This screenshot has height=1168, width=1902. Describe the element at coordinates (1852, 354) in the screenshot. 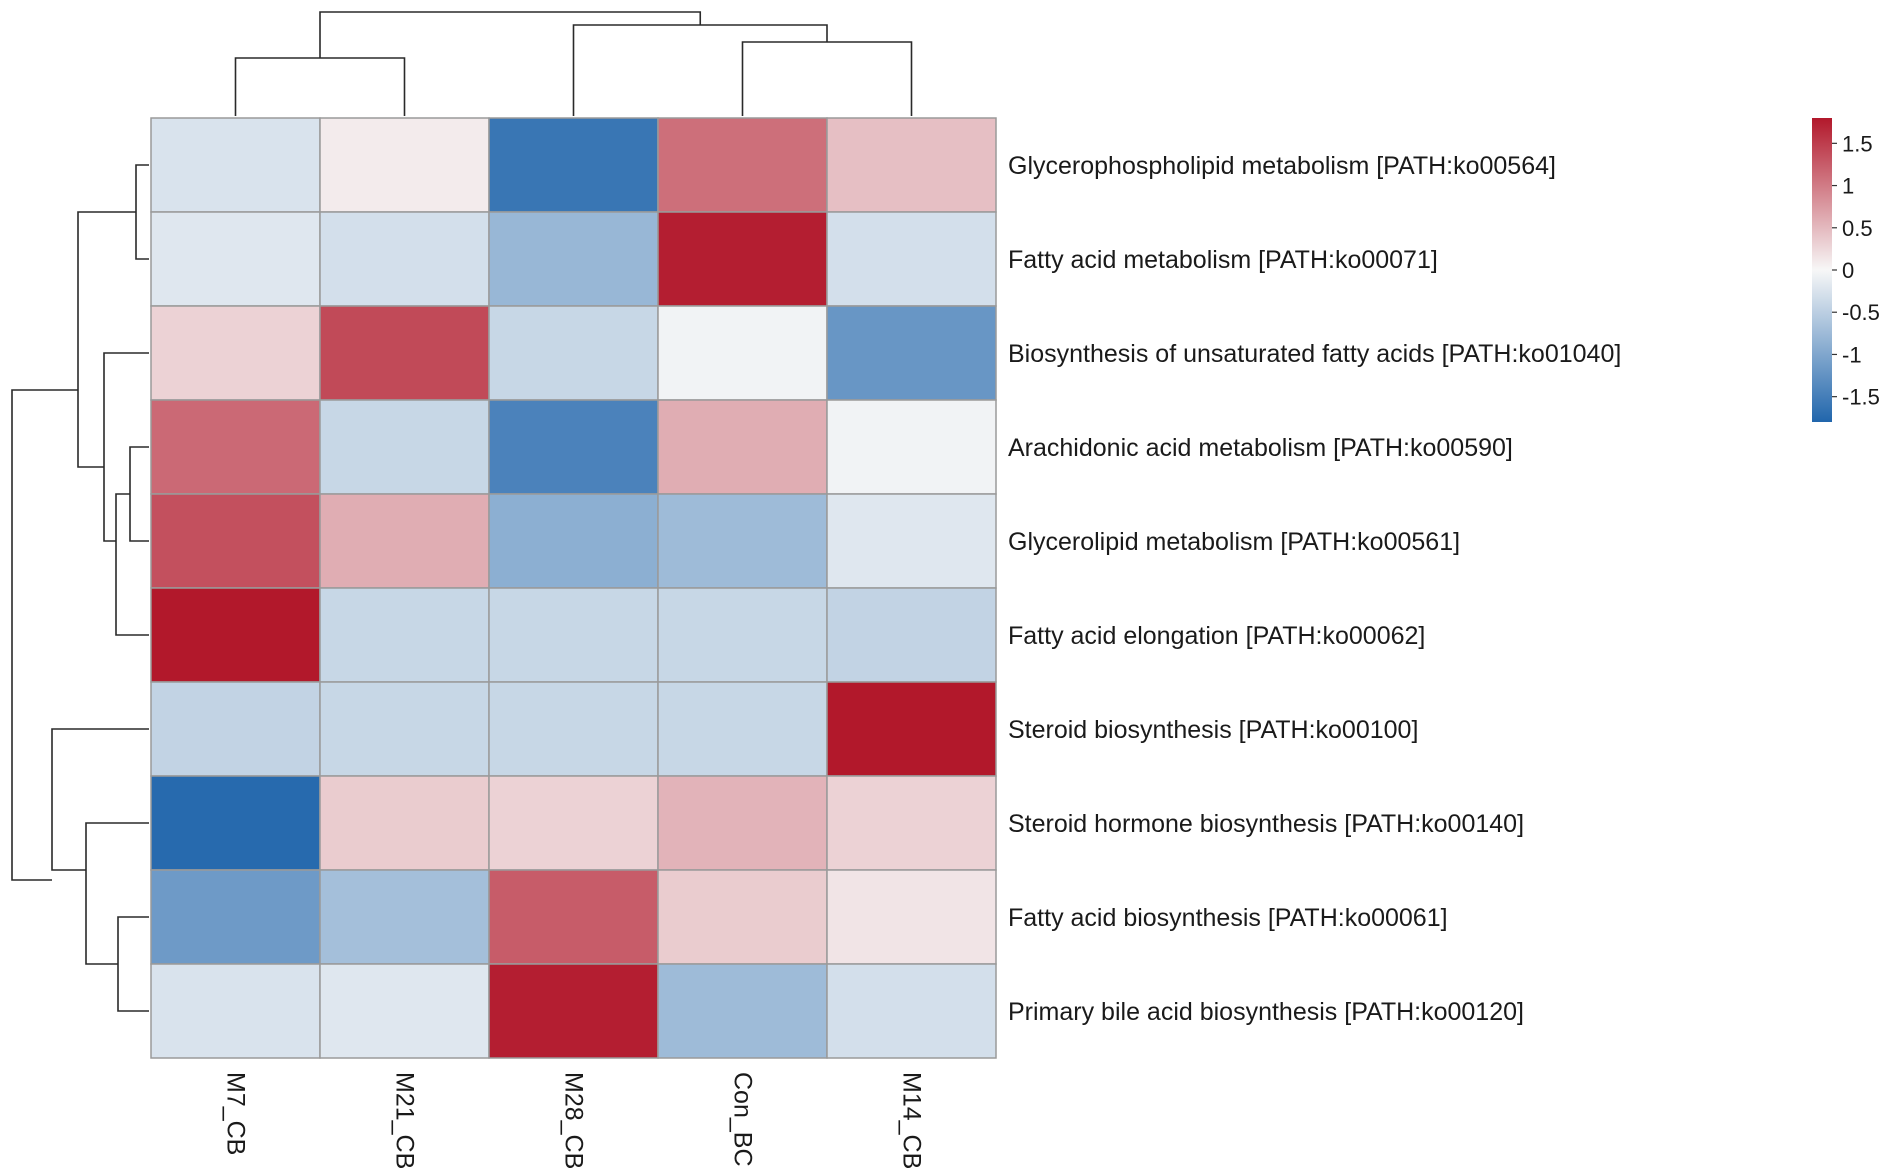

I see `legend-tick-label: -1` at that location.